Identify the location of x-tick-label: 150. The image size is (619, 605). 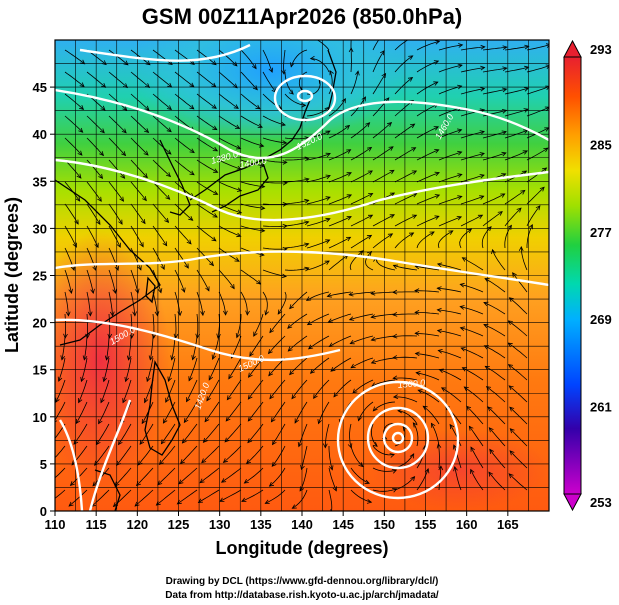
(384, 524).